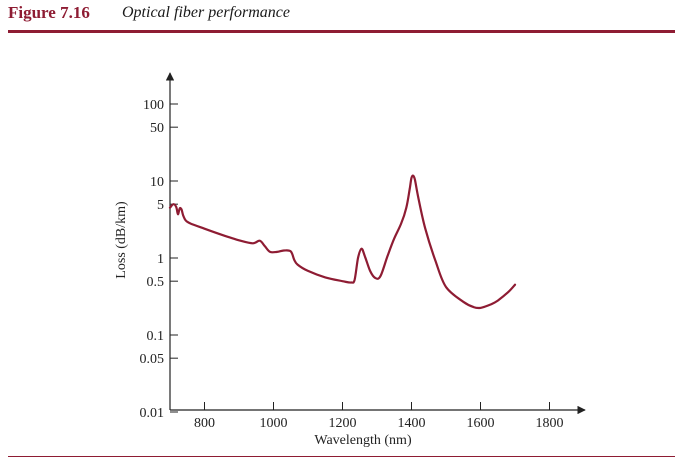 The image size is (675, 464). I want to click on x-axis-title: Wavelength (nm), so click(363, 440).